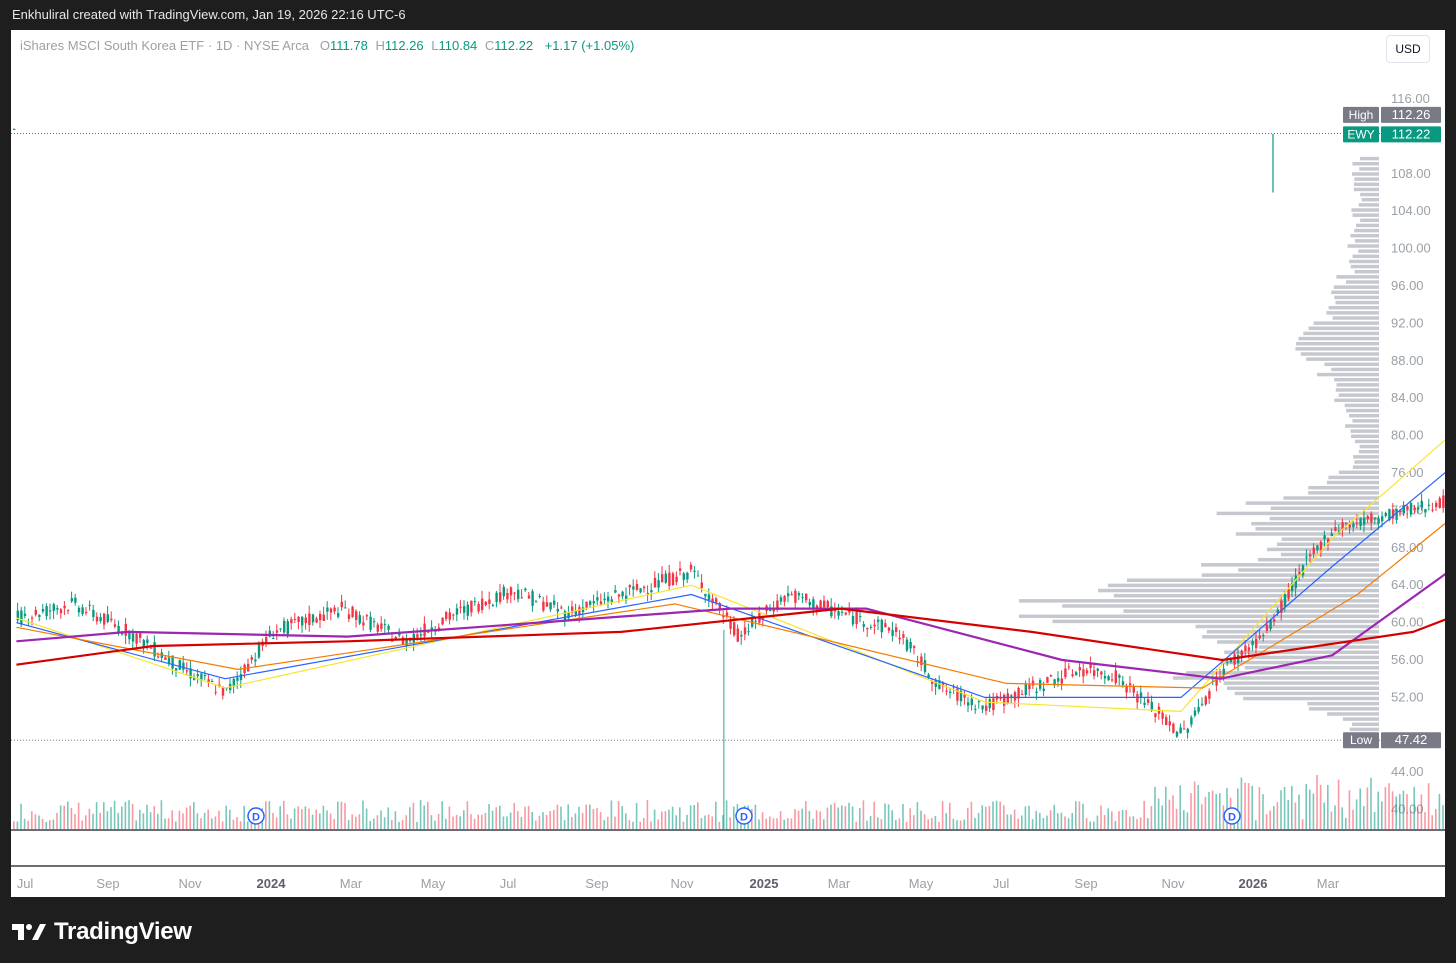  What do you see at coordinates (256, 816) in the screenshot?
I see `dividend-marker-icon` at bounding box center [256, 816].